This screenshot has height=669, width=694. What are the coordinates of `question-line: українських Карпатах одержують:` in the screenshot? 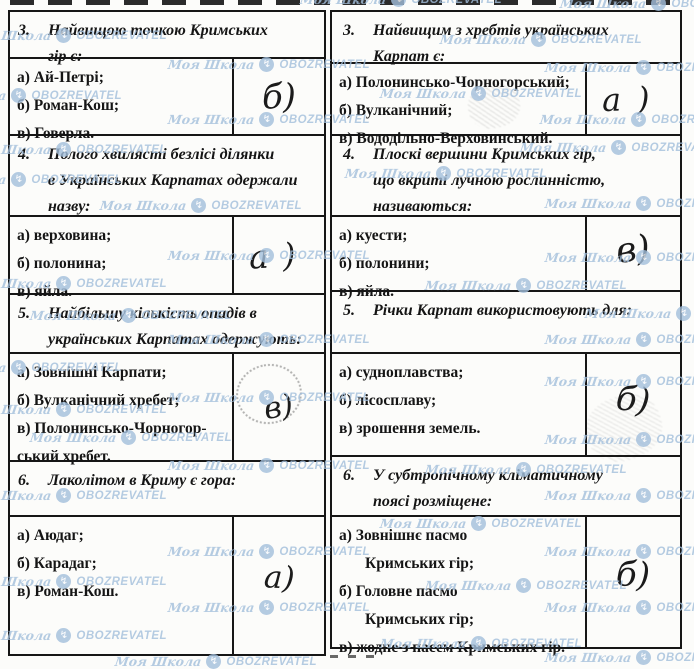 It's located at (175, 339).